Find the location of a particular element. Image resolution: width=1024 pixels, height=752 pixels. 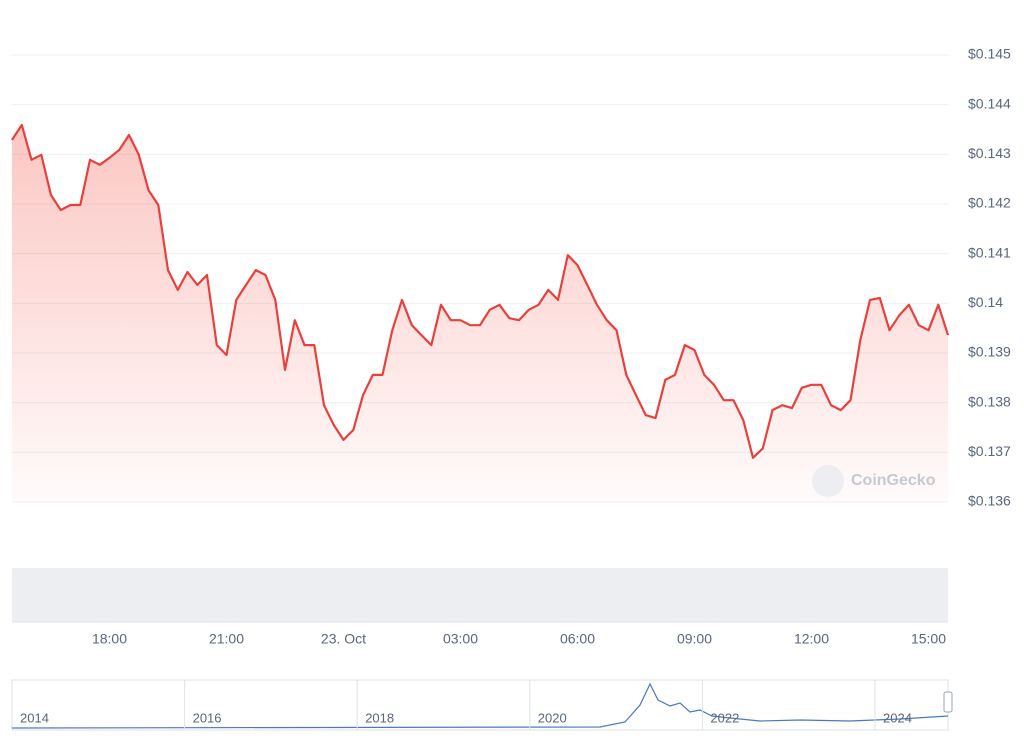

y-tick-label: $0.144 is located at coordinates (989, 103).